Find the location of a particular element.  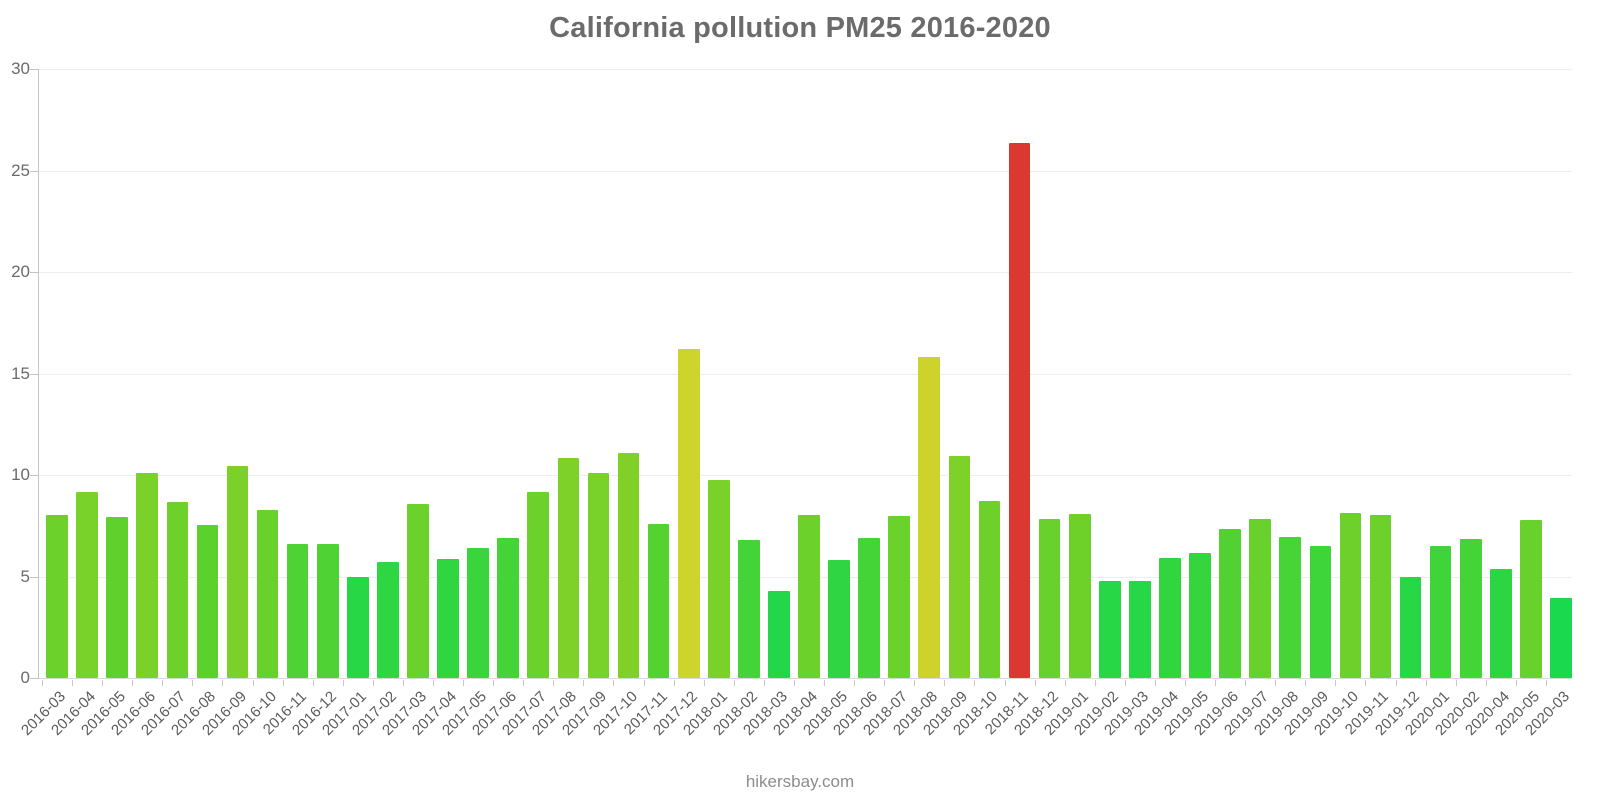

y-tick-label: 0 is located at coordinates (25, 677).